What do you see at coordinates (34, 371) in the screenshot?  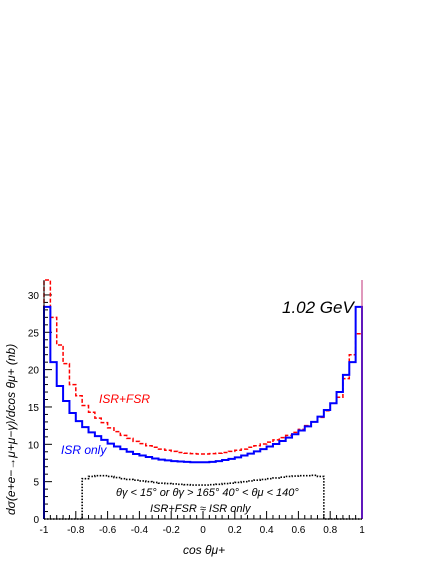 I see `y-tick-label: 20` at bounding box center [34, 371].